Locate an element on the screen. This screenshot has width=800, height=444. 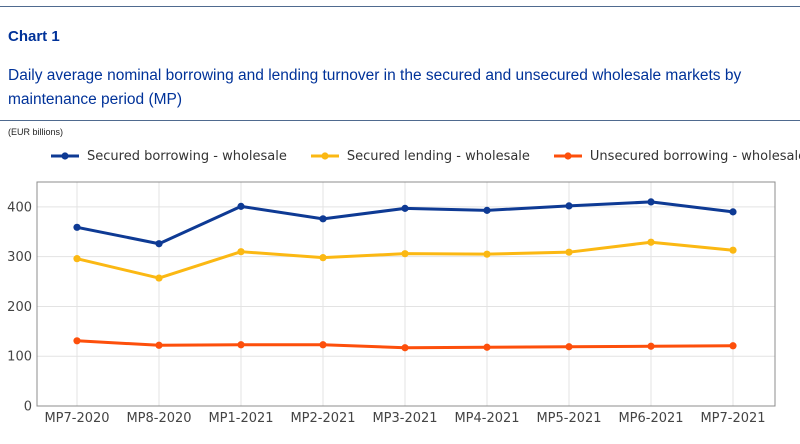
title-divider is located at coordinates (400, 120).